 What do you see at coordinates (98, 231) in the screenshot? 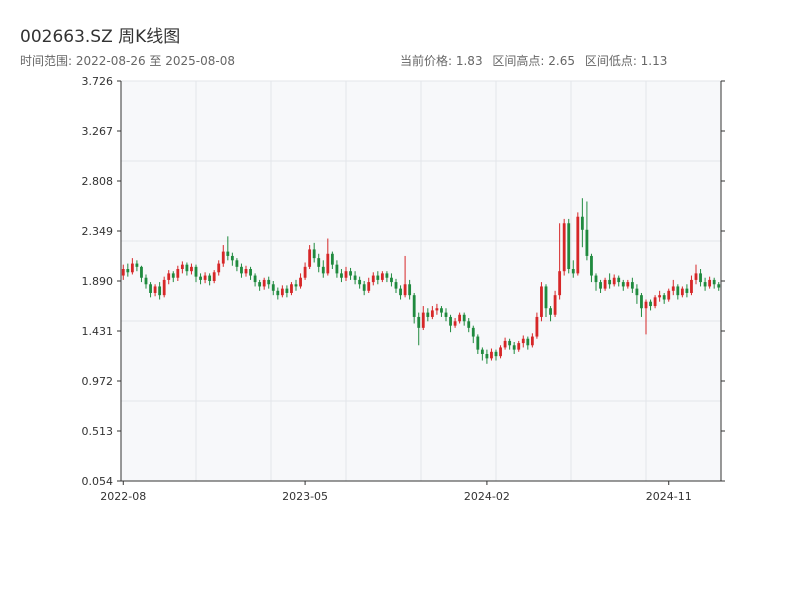
I see `y-tick-label: 2.349` at bounding box center [98, 231].